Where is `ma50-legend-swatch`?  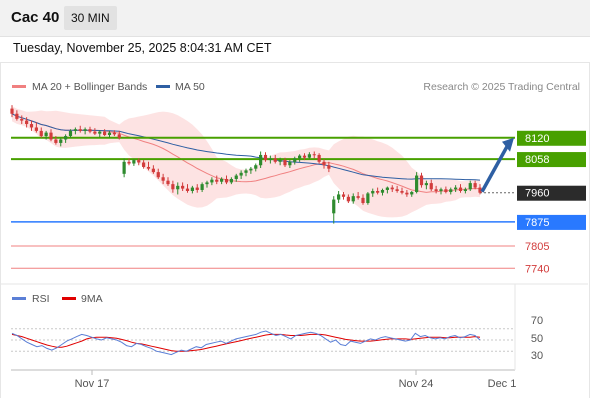
ma50-legend-swatch is located at coordinates (163, 86).